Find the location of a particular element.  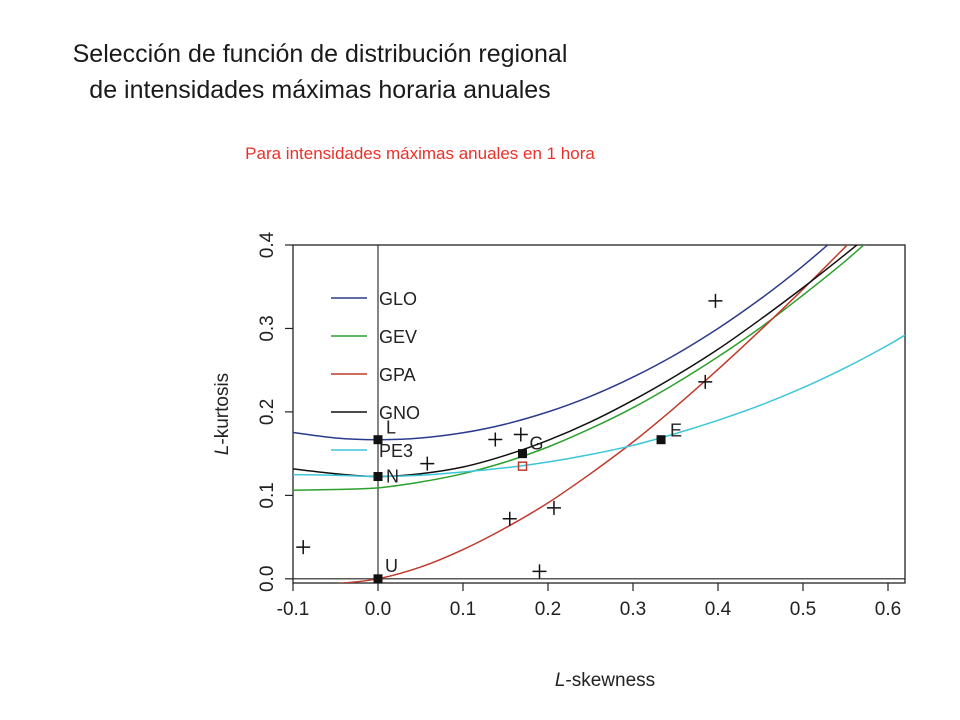

x-tick-label: 0.5 is located at coordinates (803, 609).